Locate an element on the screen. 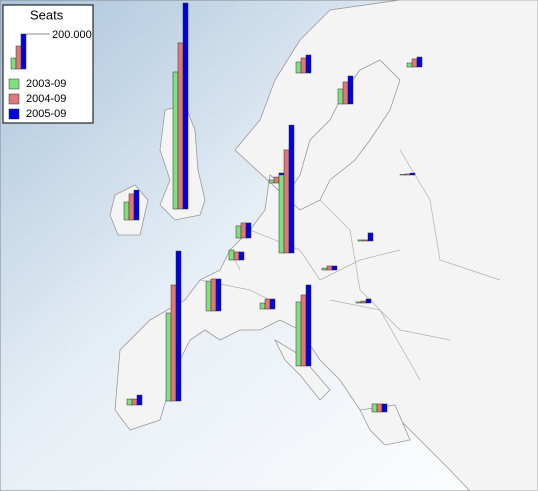 This screenshot has width=538, height=491. scale-label: 200.000 is located at coordinates (72, 35).